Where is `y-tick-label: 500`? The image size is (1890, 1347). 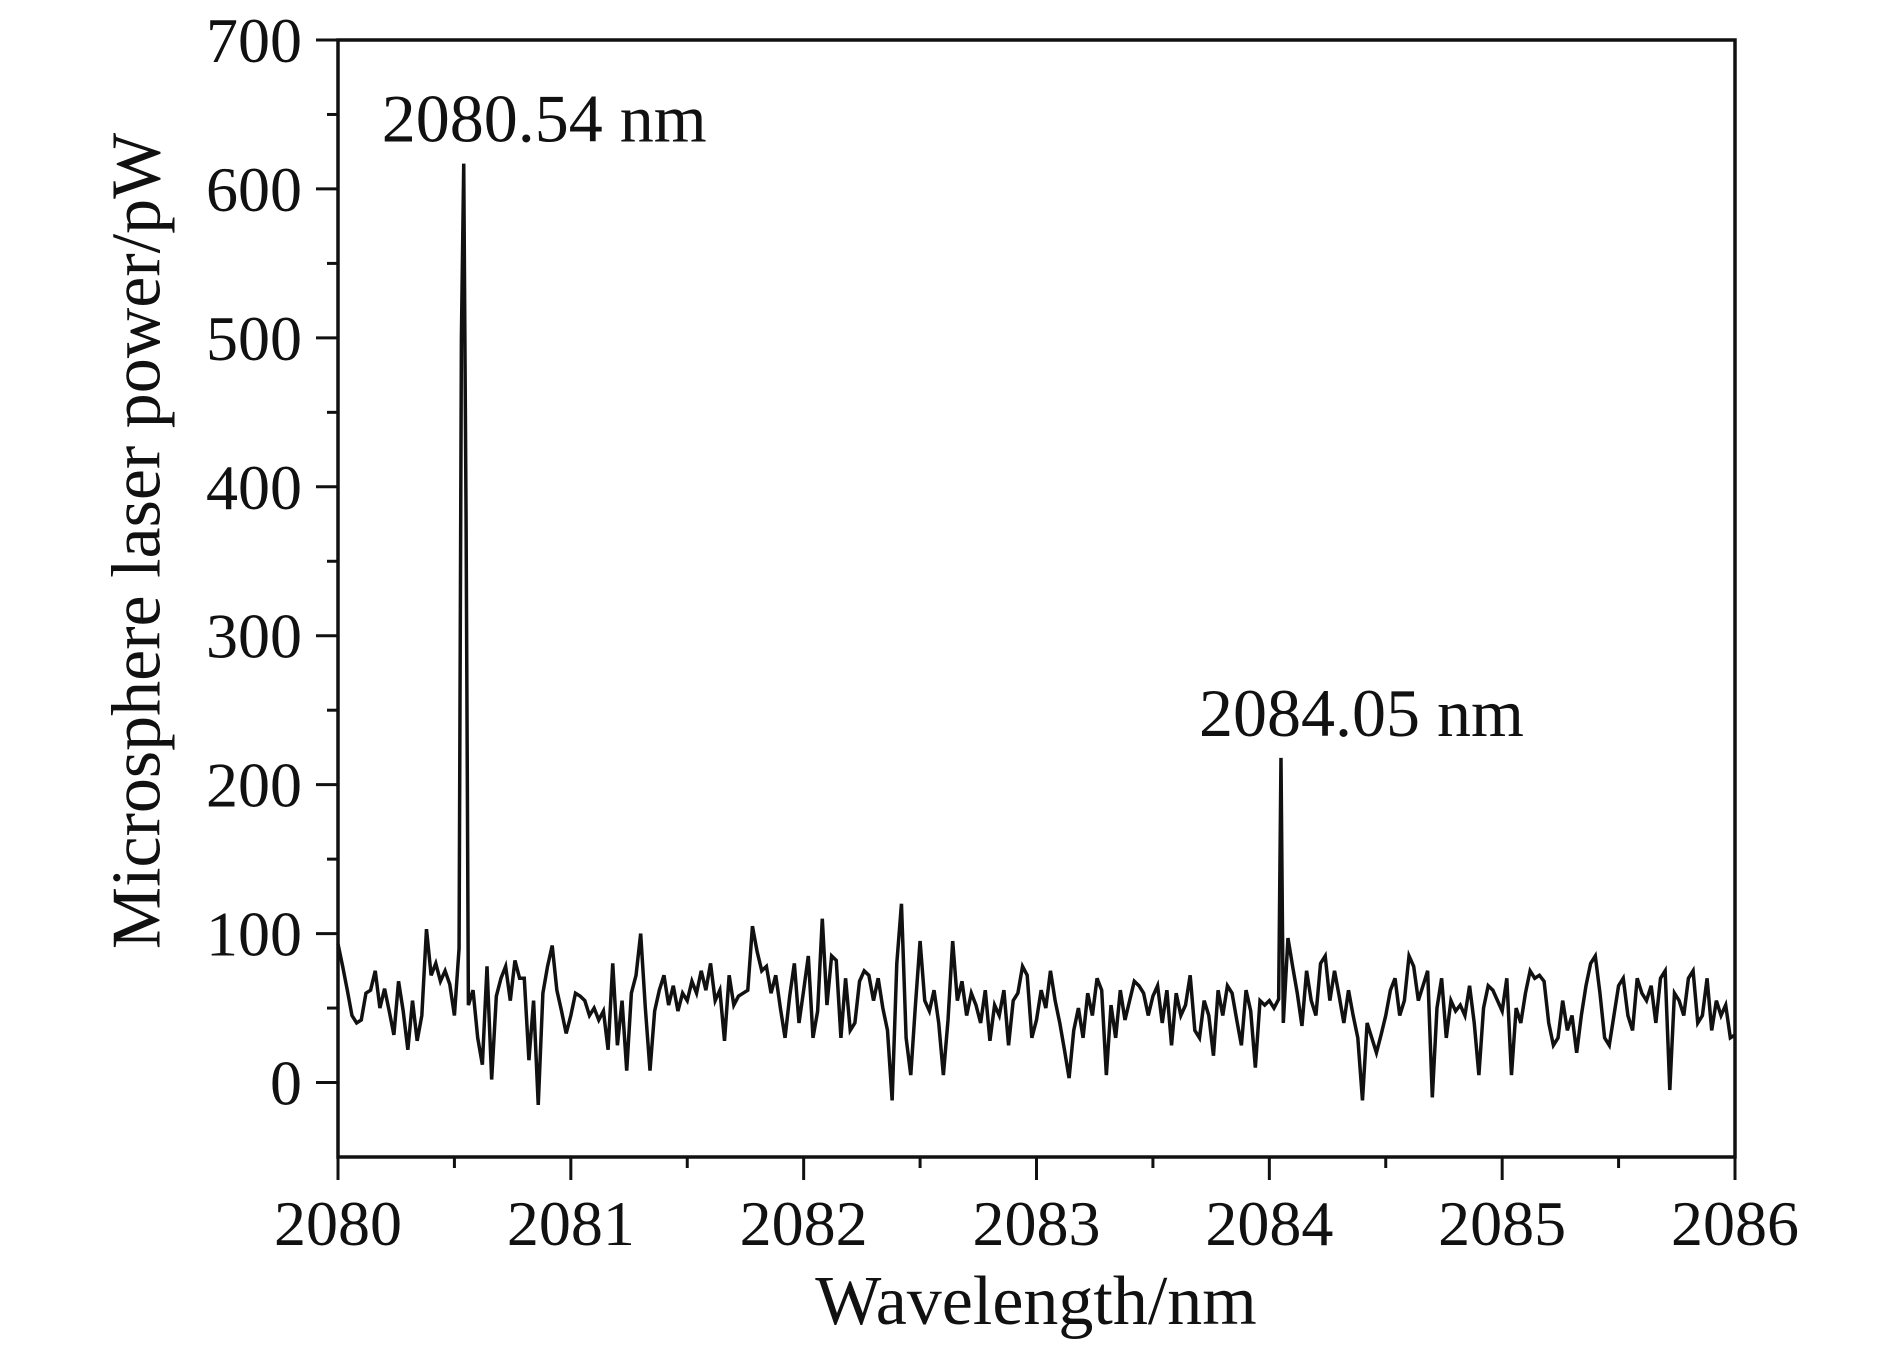
y-tick-label: 500 is located at coordinates (254, 338).